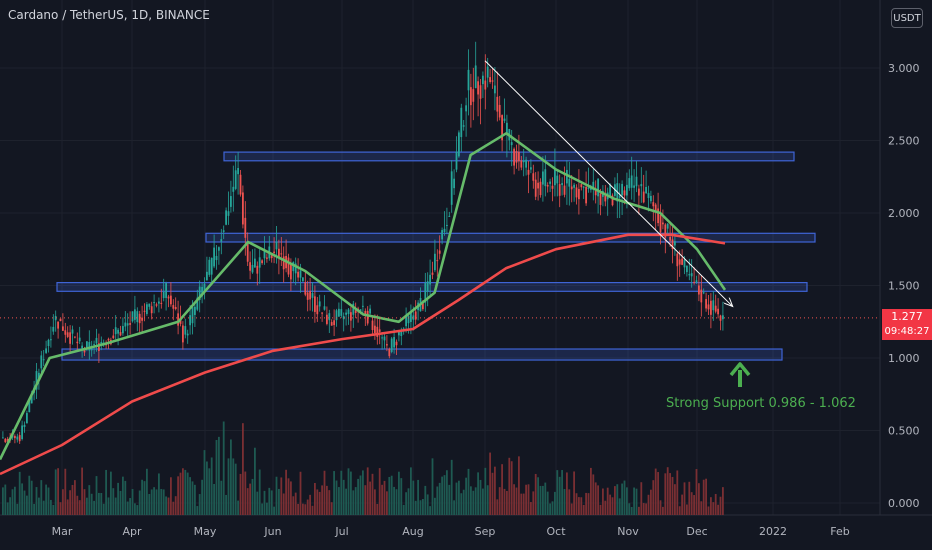  What do you see at coordinates (432, 287) in the screenshot?
I see `zone-resistance` at bounding box center [432, 287].